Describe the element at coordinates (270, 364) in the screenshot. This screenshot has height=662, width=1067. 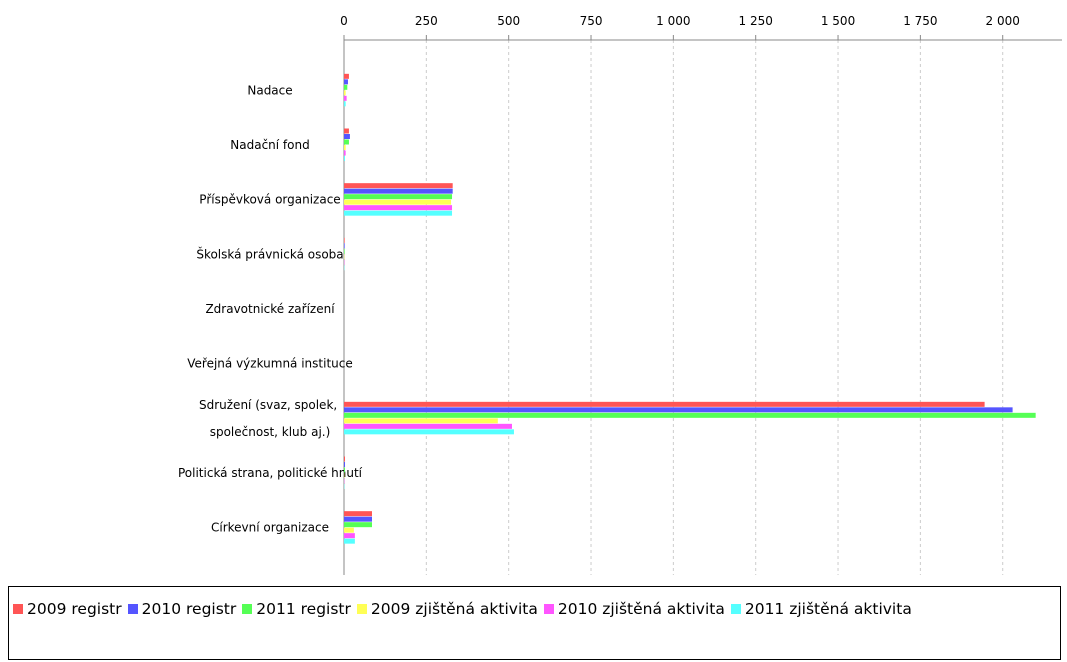
I see `y-tick-label: Veřejná výzkumná instituce` at that location.